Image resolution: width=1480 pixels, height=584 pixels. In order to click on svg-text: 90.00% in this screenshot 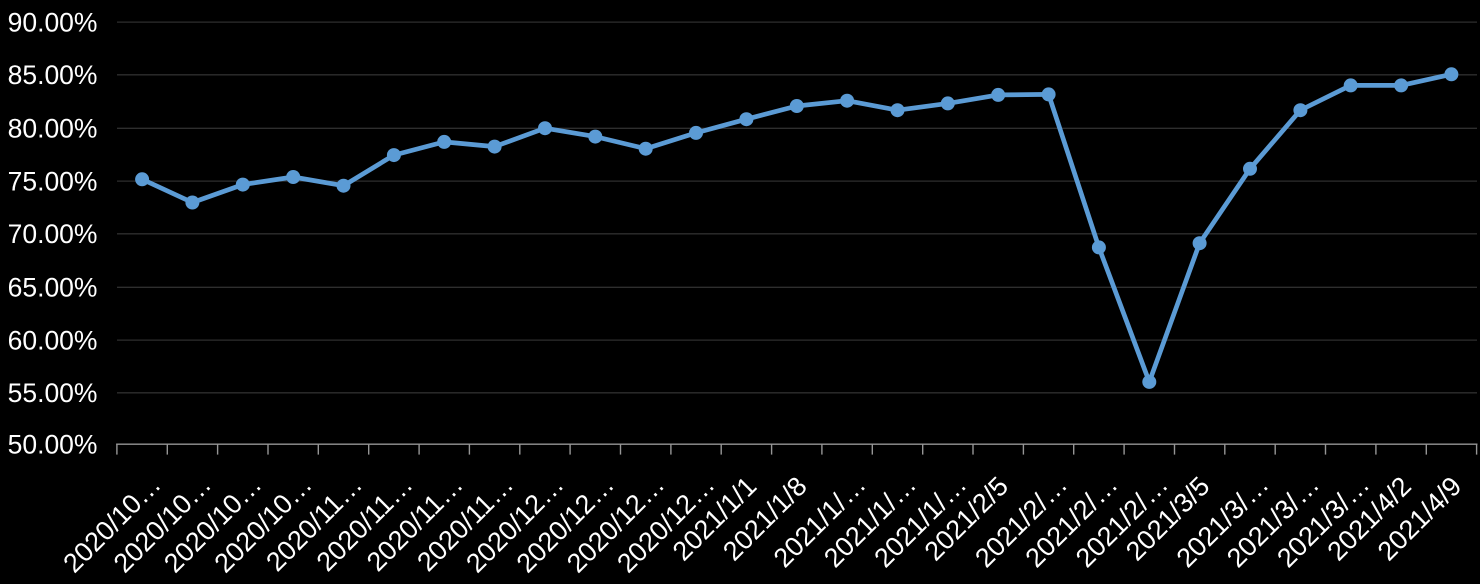, I will do `click(53, 22)`.